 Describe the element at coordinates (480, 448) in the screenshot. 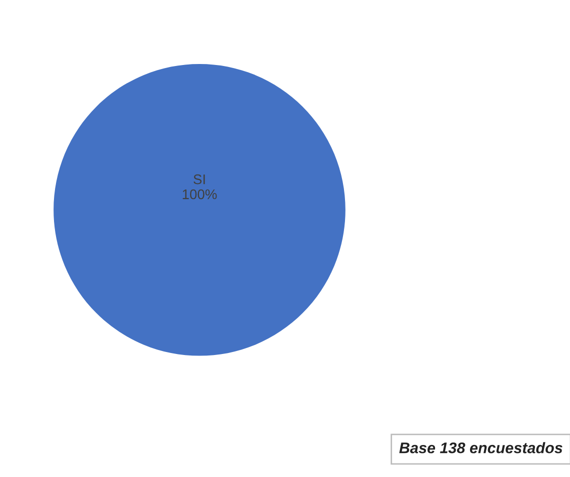

I see `text: Base 138 encuestados` at that location.